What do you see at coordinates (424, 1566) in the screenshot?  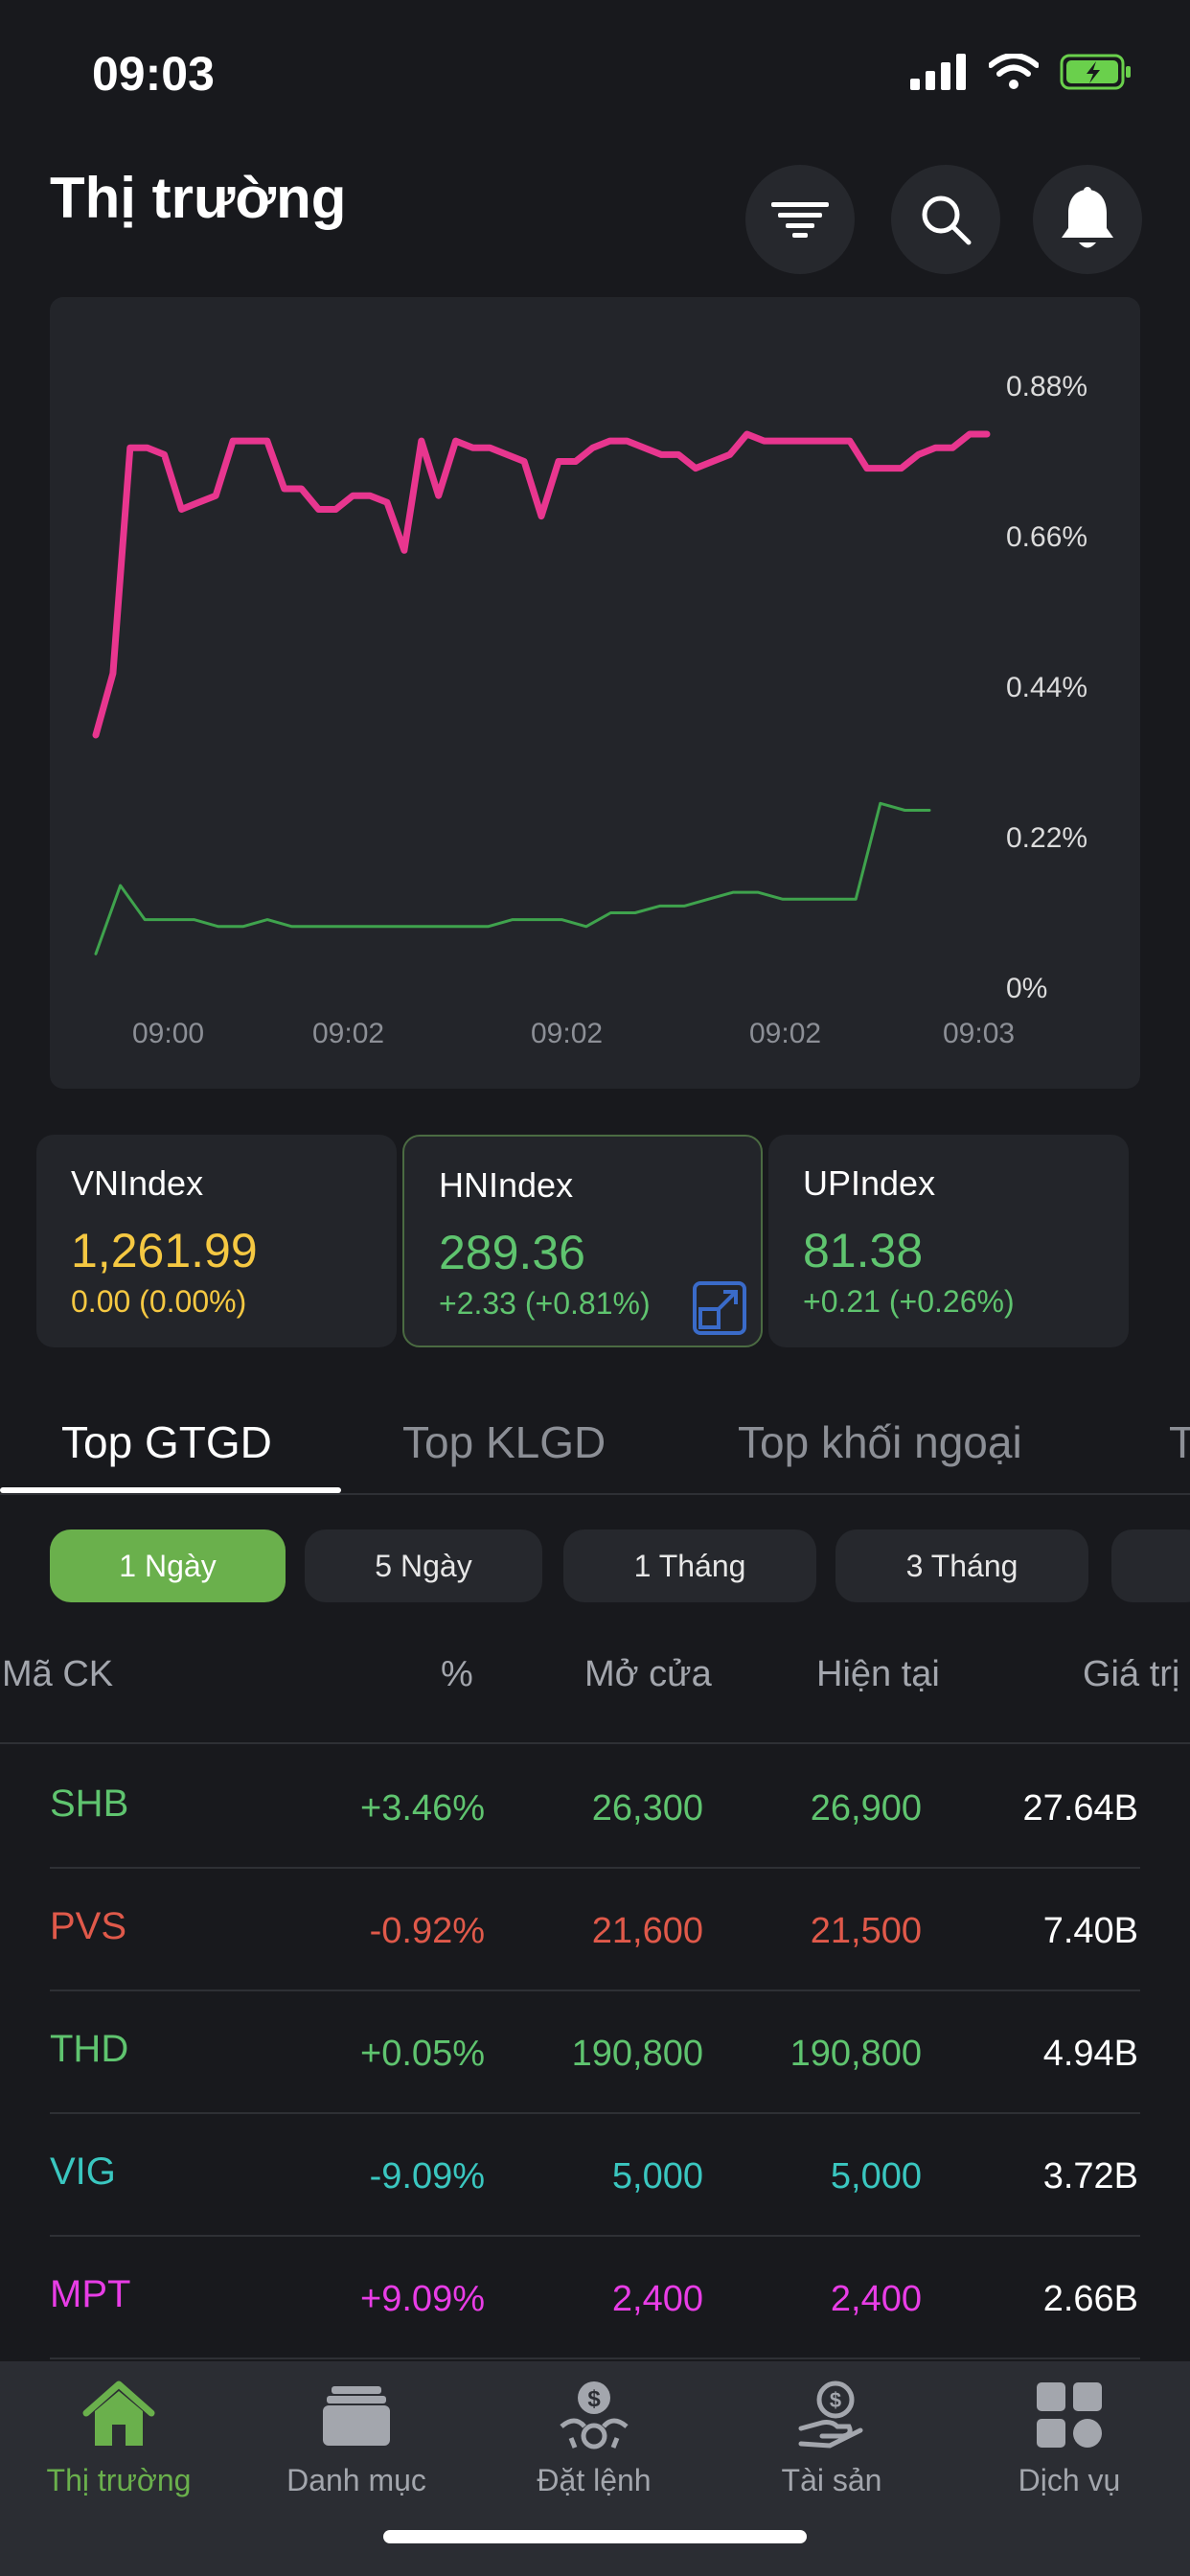 I see `period-5-day: 5 Ngày` at bounding box center [424, 1566].